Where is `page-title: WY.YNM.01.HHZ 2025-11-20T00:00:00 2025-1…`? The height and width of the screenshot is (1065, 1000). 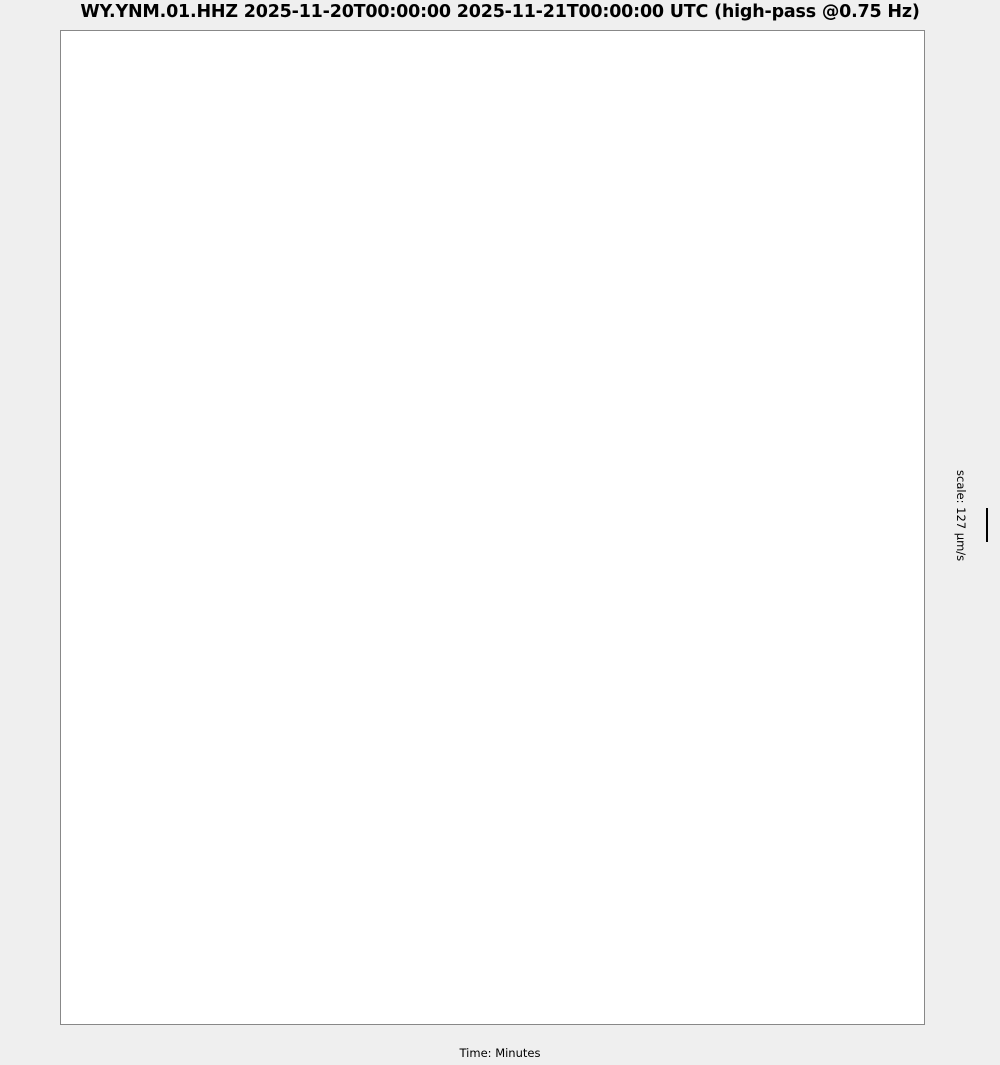 page-title: WY.YNM.01.HHZ 2025-11-20T00:00:00 2025-1… is located at coordinates (500, 12).